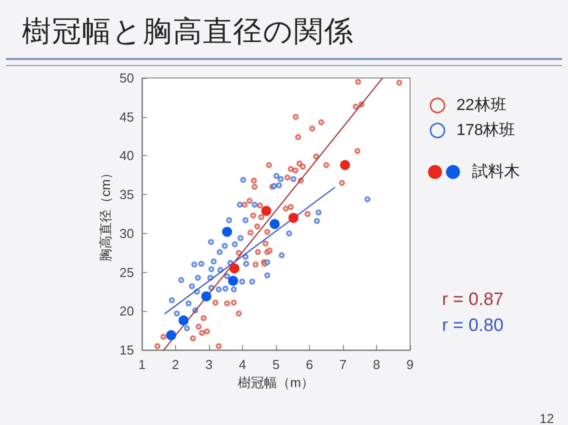  Describe the element at coordinates (486, 130) in the screenshot. I see `legend-label: 178林班` at that location.